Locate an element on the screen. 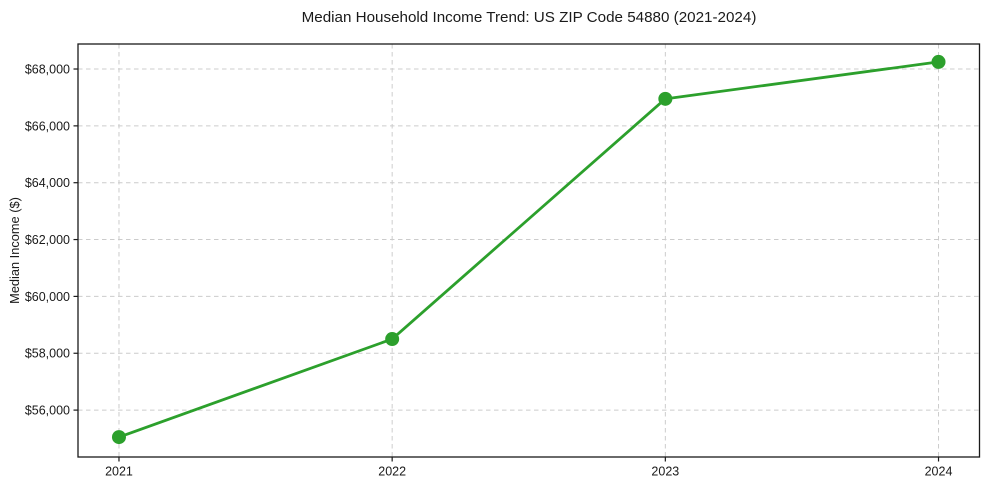  y-tick-label: $60,000 is located at coordinates (47, 297).